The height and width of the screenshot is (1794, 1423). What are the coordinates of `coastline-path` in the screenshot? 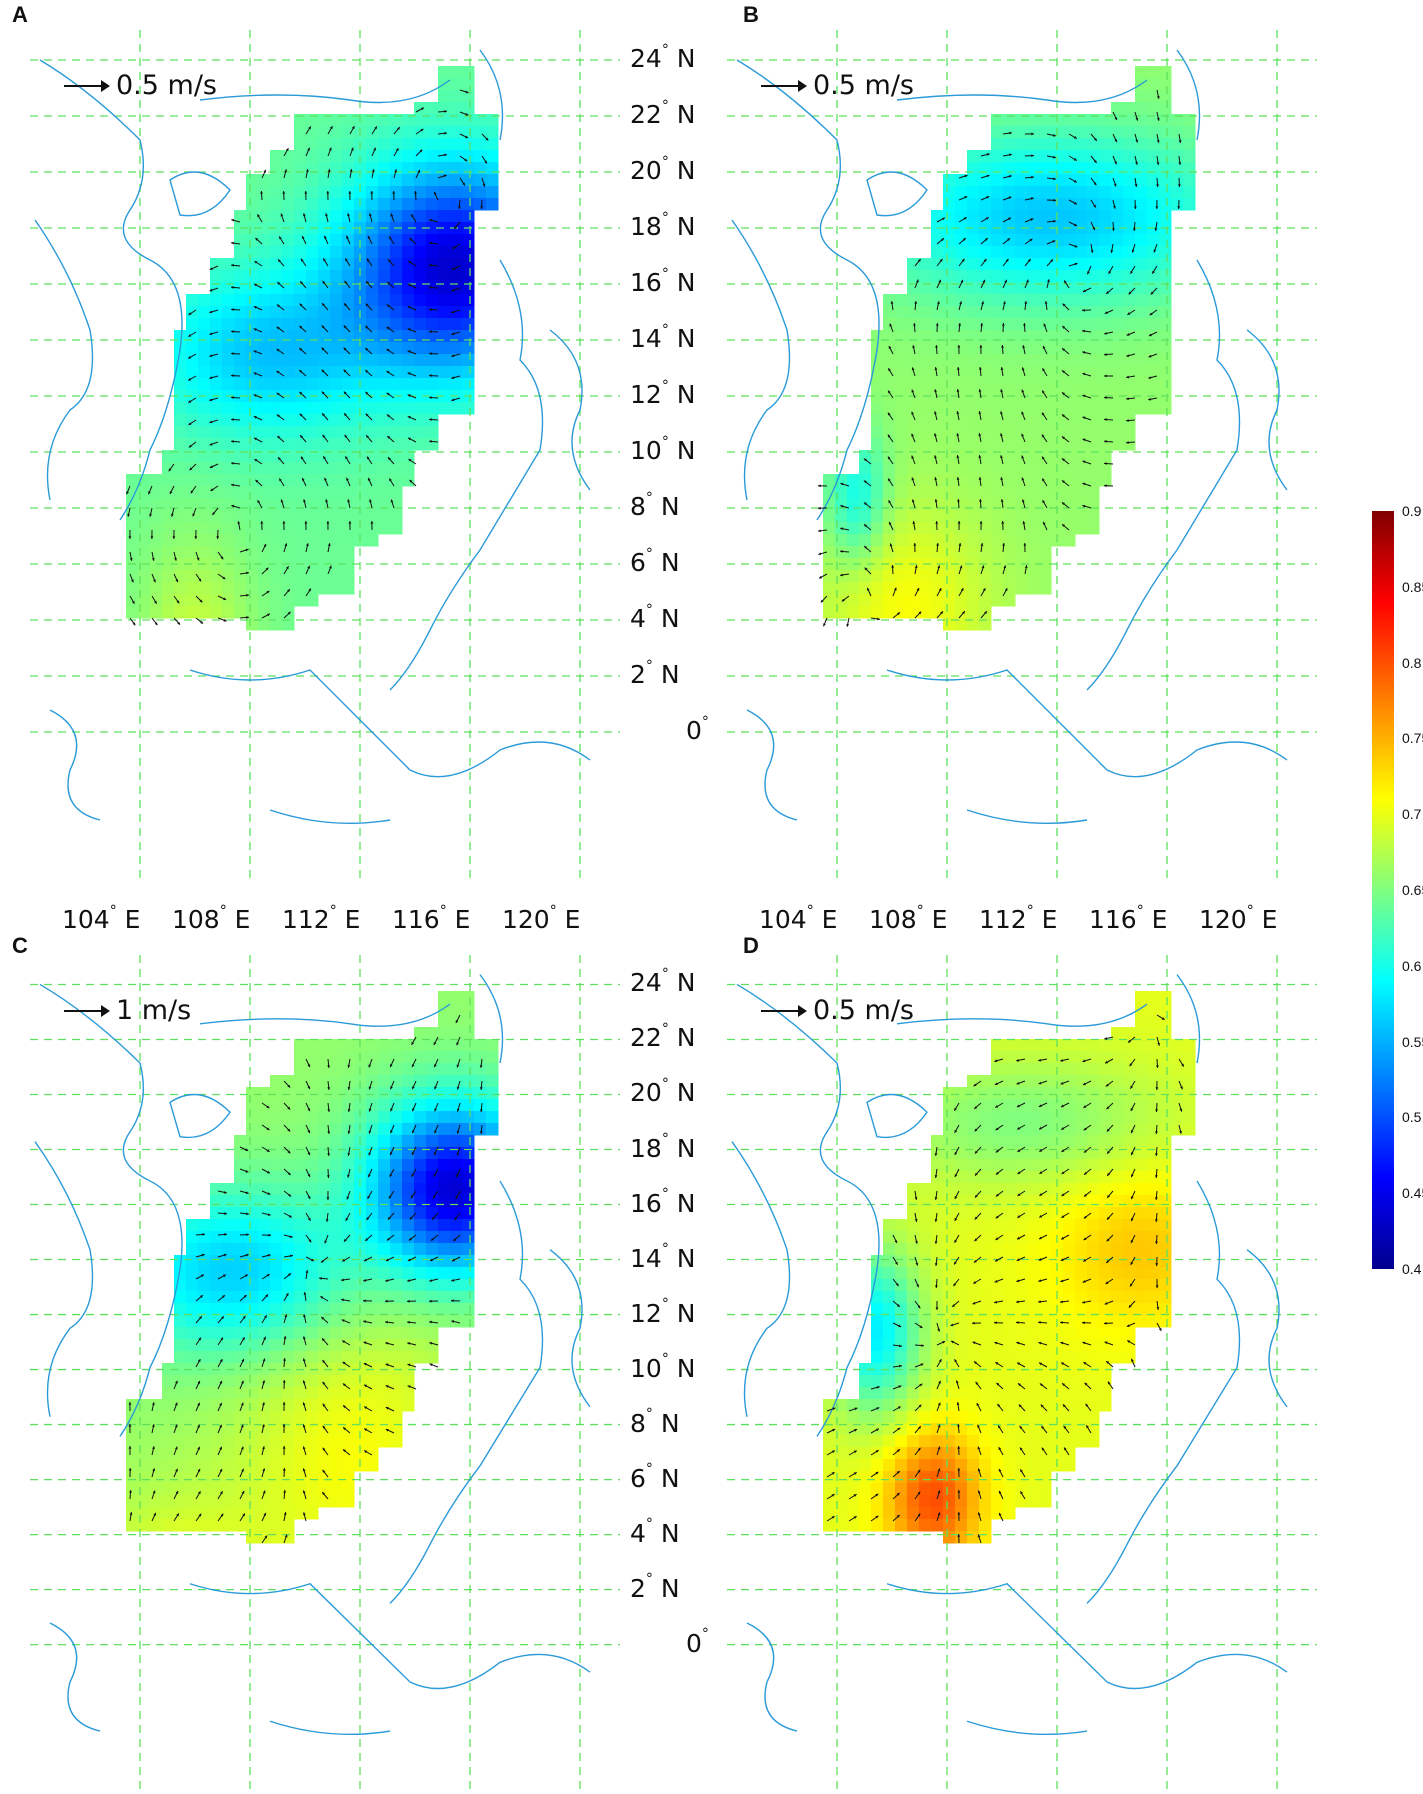 It's located at (466, 475).